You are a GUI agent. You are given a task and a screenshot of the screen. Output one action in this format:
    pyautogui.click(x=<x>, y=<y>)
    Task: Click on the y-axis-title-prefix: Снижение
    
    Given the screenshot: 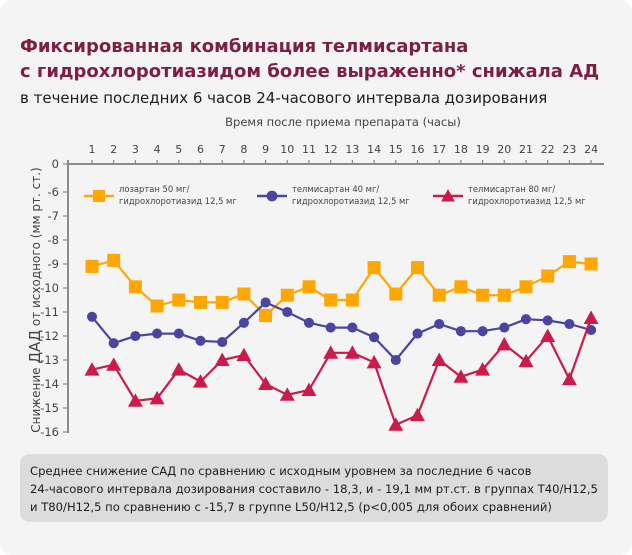 What is the action you would take?
    pyautogui.click(x=36, y=398)
    